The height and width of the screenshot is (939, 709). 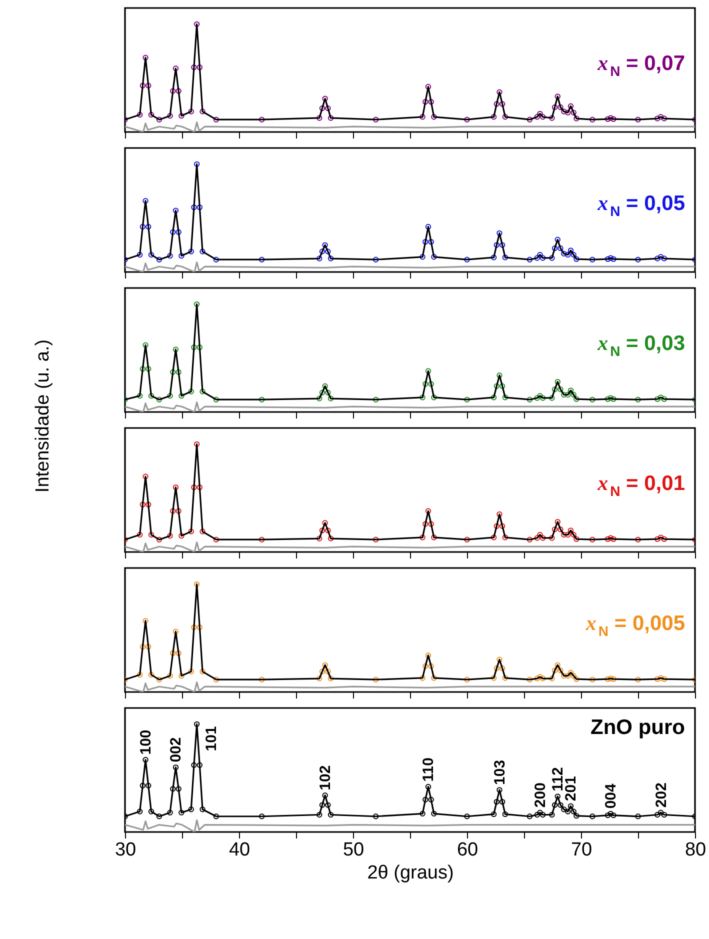 What do you see at coordinates (571, 789) in the screenshot?
I see `annotation: 201` at bounding box center [571, 789].